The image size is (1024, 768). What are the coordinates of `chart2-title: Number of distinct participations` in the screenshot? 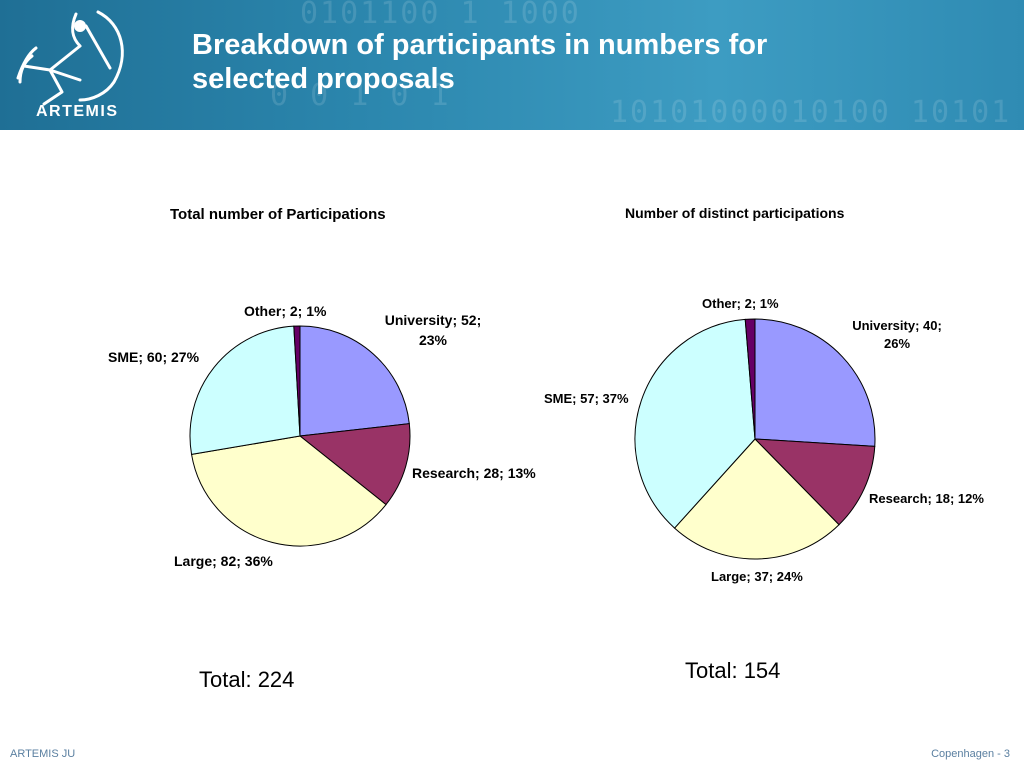 It's located at (735, 213).